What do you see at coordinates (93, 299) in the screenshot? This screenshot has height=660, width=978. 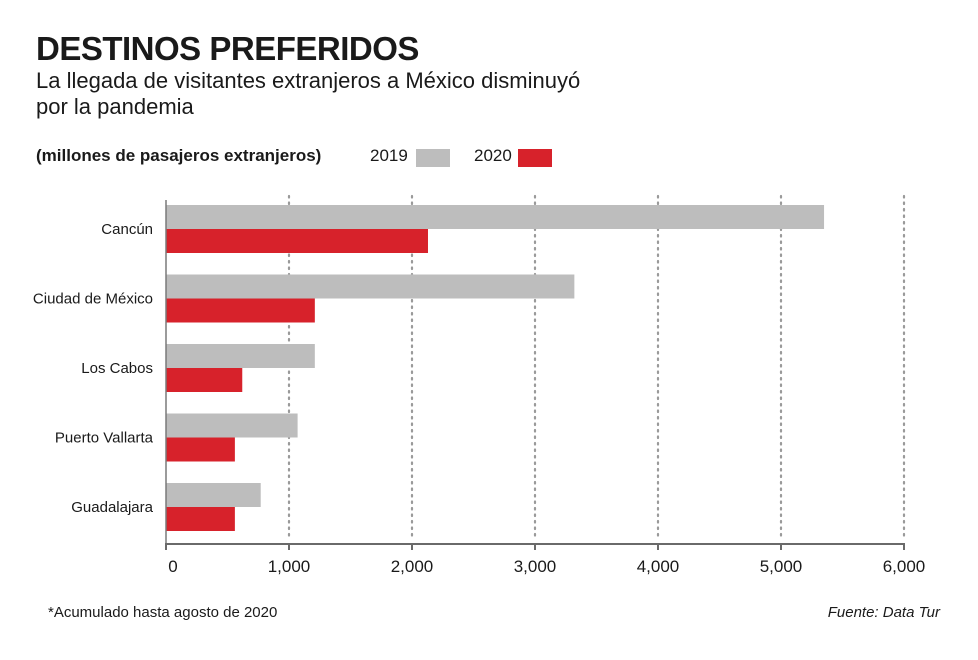 I see `category-label: Ciudad de México` at bounding box center [93, 299].